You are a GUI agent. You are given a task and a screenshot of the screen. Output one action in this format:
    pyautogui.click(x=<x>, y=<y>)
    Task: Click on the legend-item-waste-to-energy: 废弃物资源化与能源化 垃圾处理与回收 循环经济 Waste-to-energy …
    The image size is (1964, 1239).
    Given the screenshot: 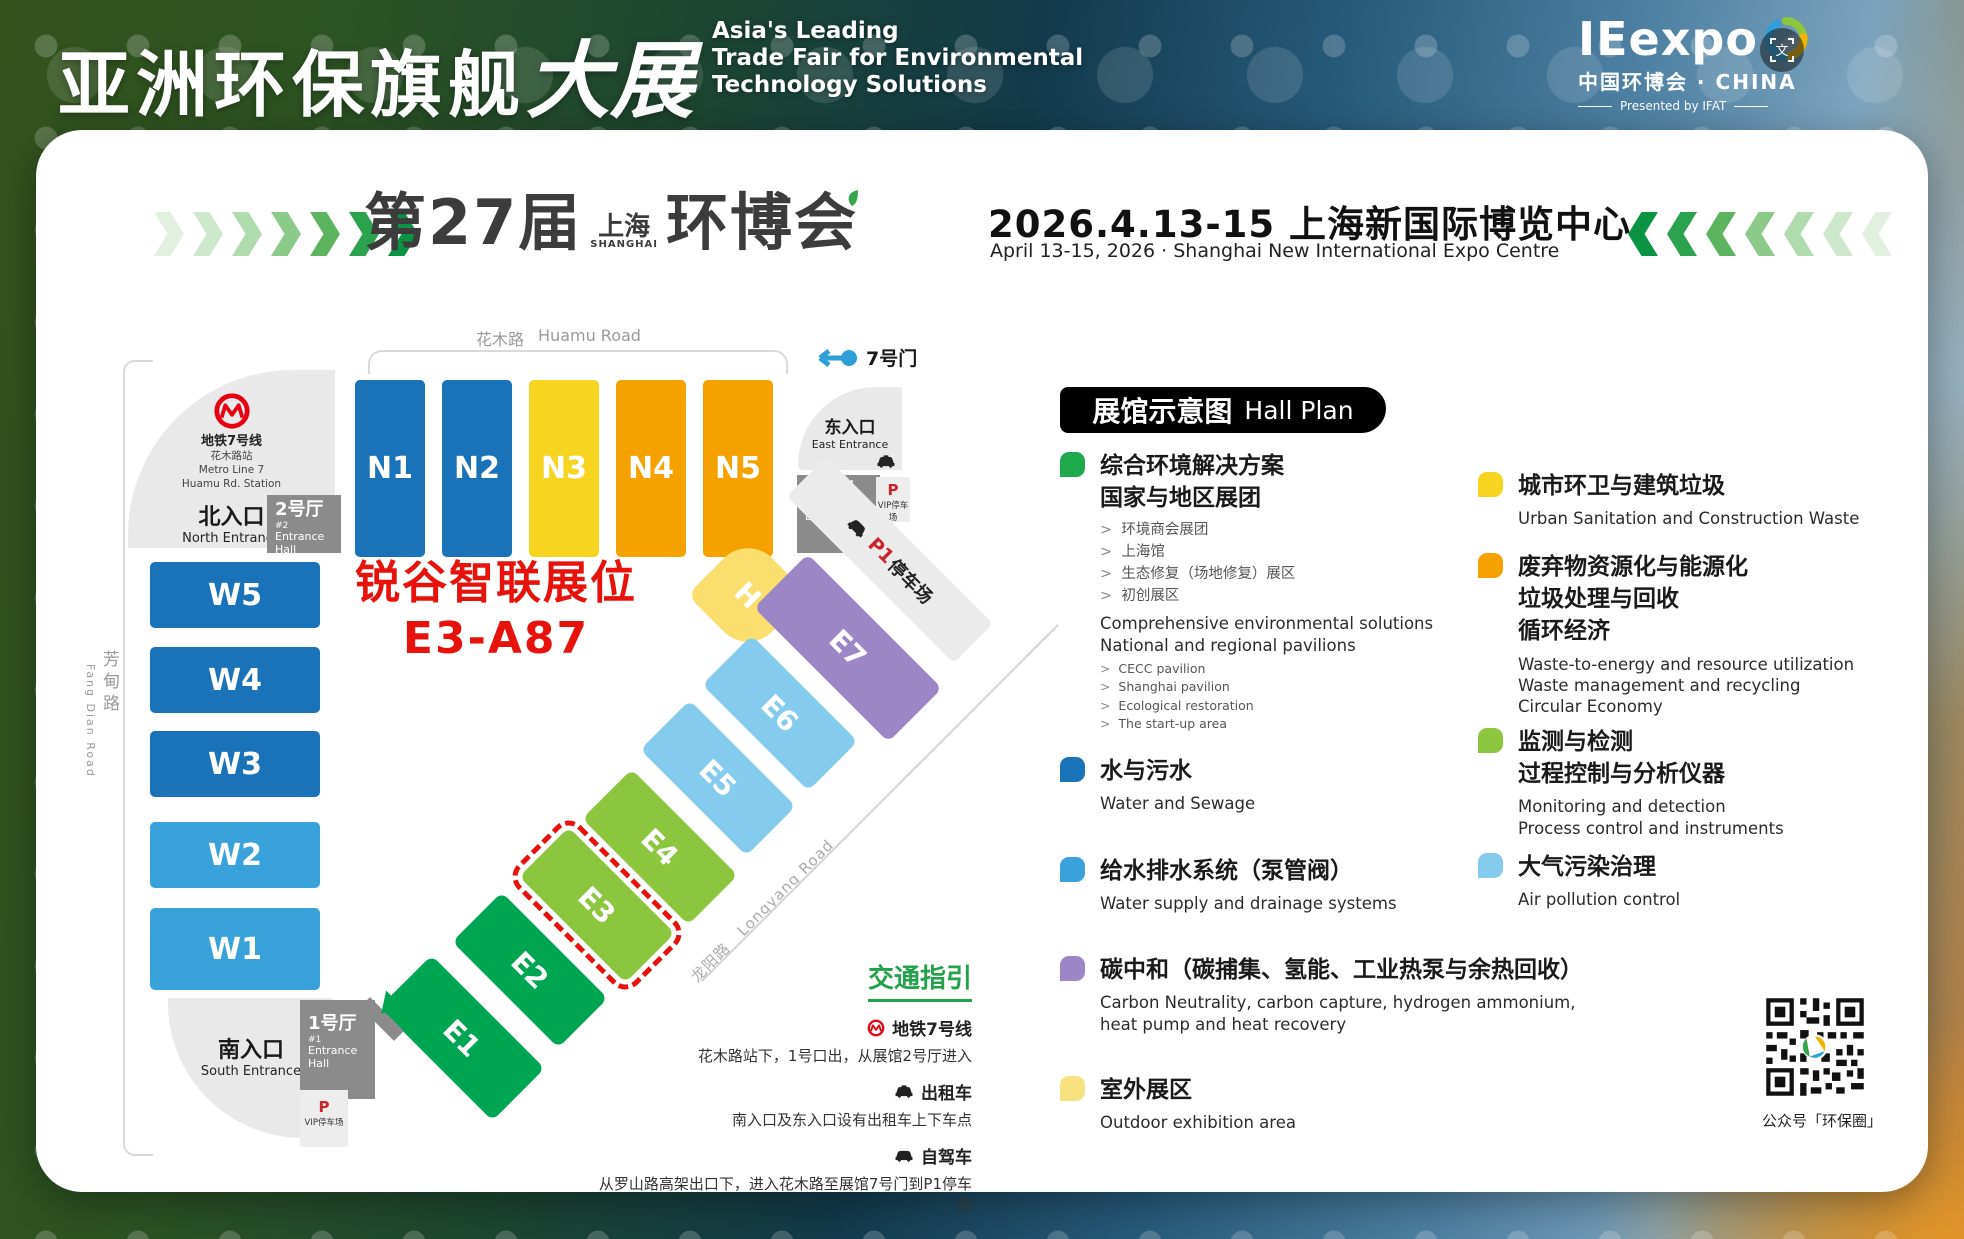 What is the action you would take?
    pyautogui.click(x=1693, y=634)
    